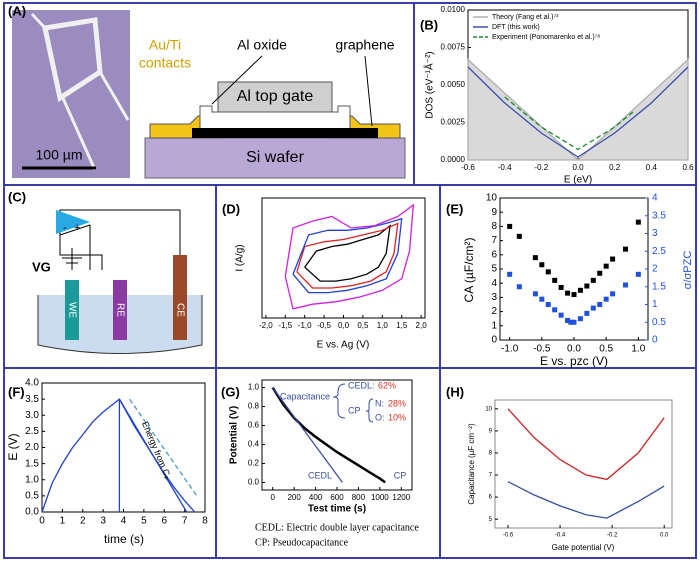  Describe the element at coordinates (655, 340) in the screenshot. I see `y2-tick-label: 0` at that location.